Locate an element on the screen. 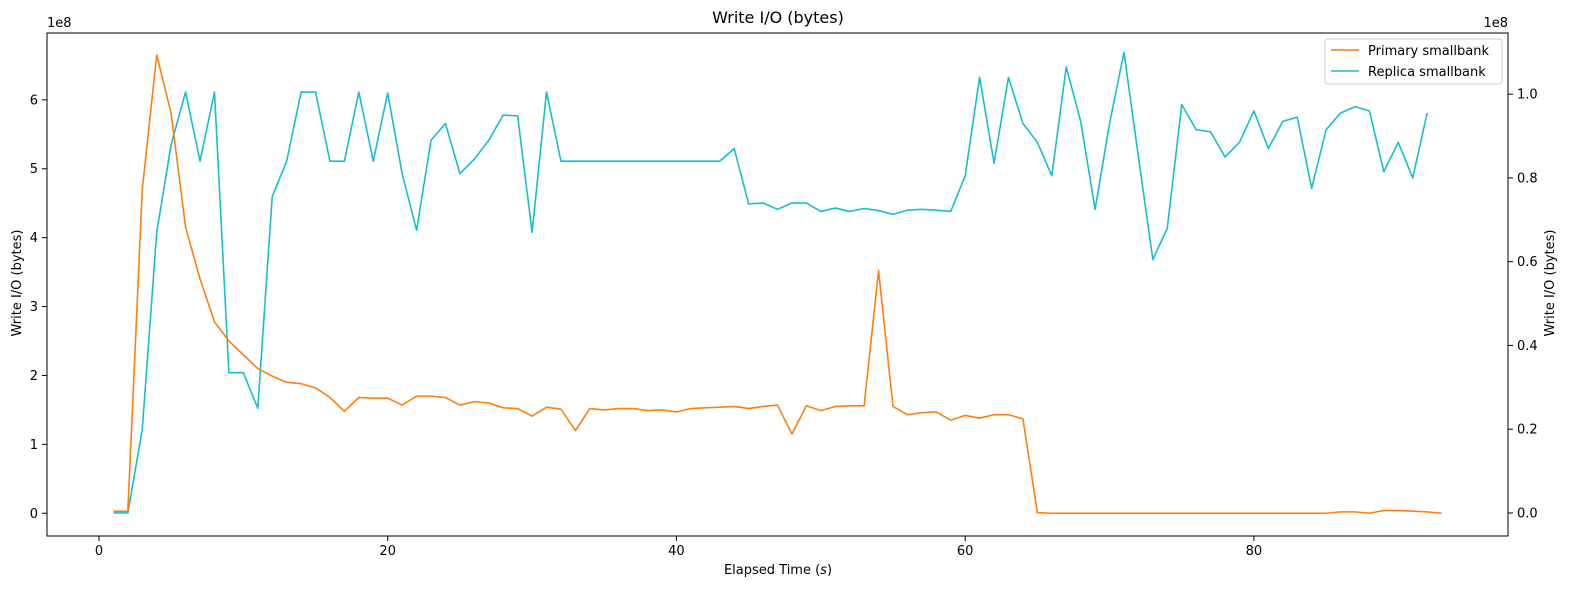 Image resolution: width=1589 pixels, height=597 pixels. legend-box is located at coordinates (1413, 61).